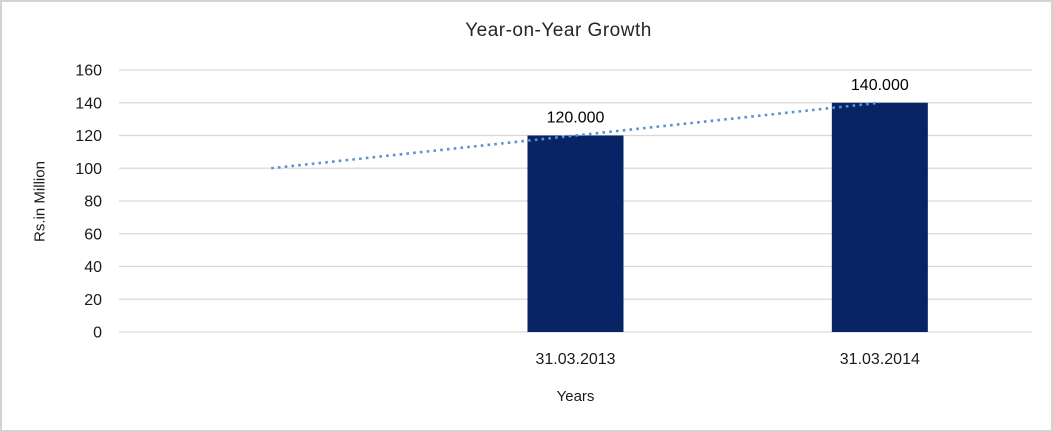 The width and height of the screenshot is (1053, 432). Describe the element at coordinates (575, 396) in the screenshot. I see `x-axis-title: Years` at that location.